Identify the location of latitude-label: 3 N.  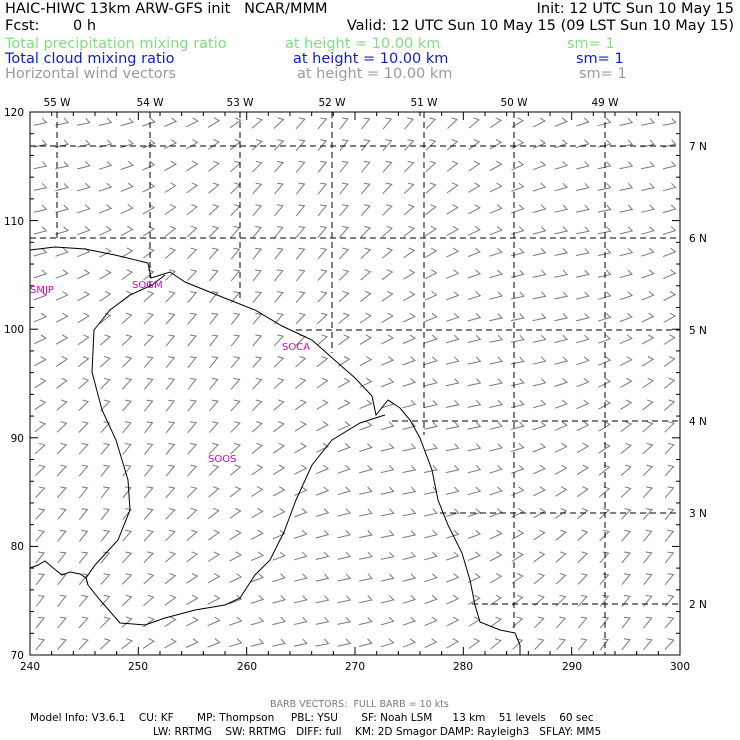
(698, 514).